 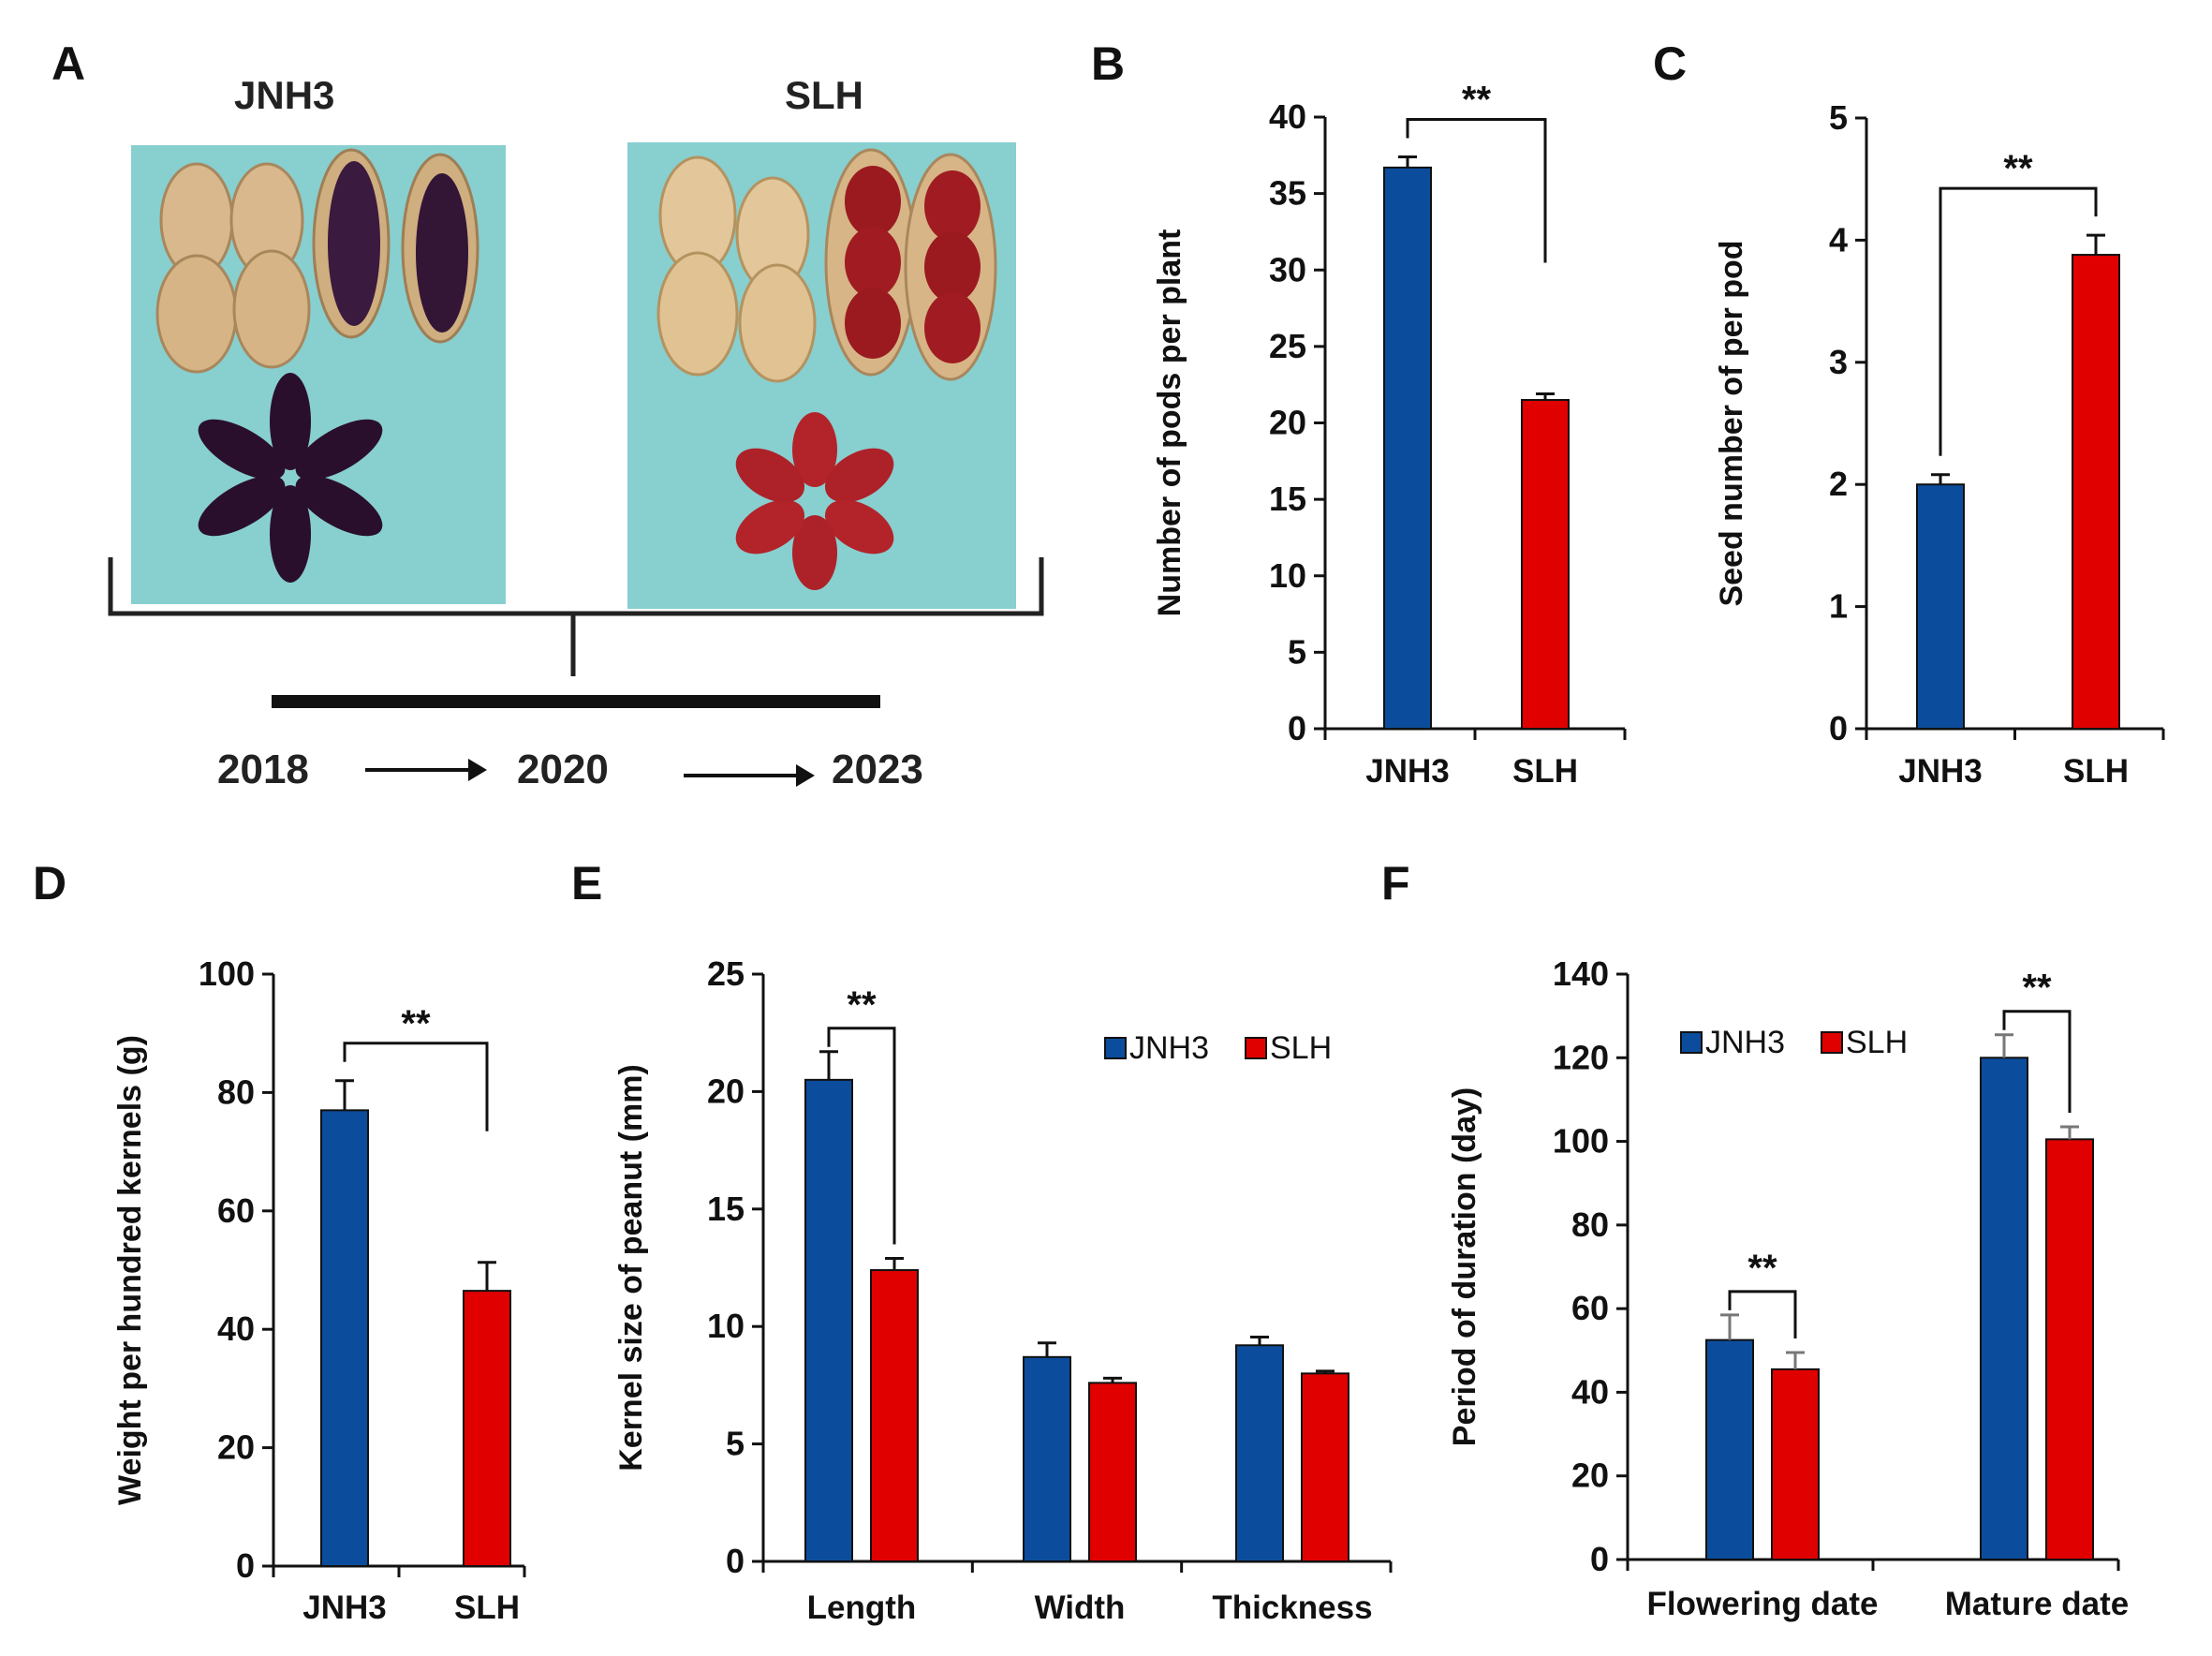 I want to click on photo-slh, so click(x=821, y=376).